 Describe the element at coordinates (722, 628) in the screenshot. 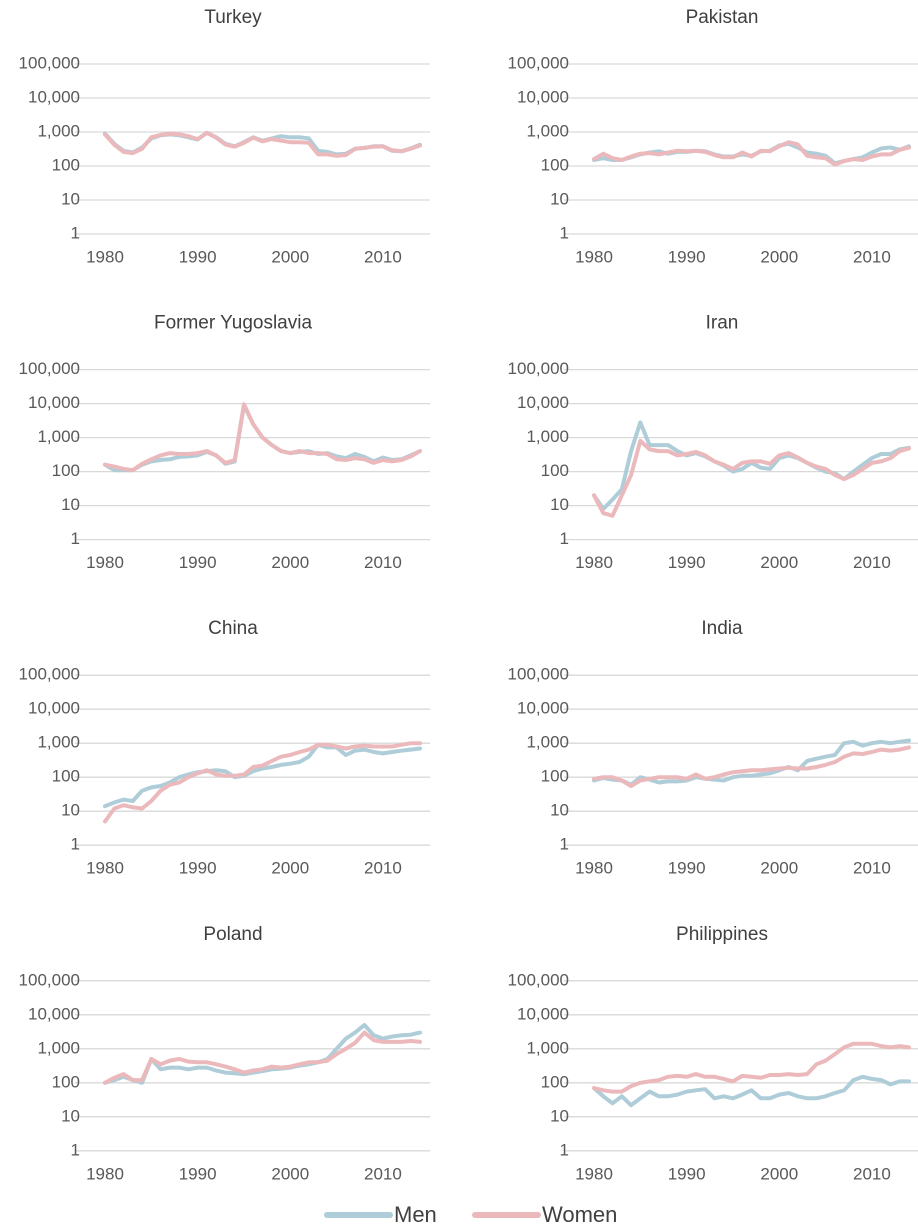

I see `chart-title: India` at that location.